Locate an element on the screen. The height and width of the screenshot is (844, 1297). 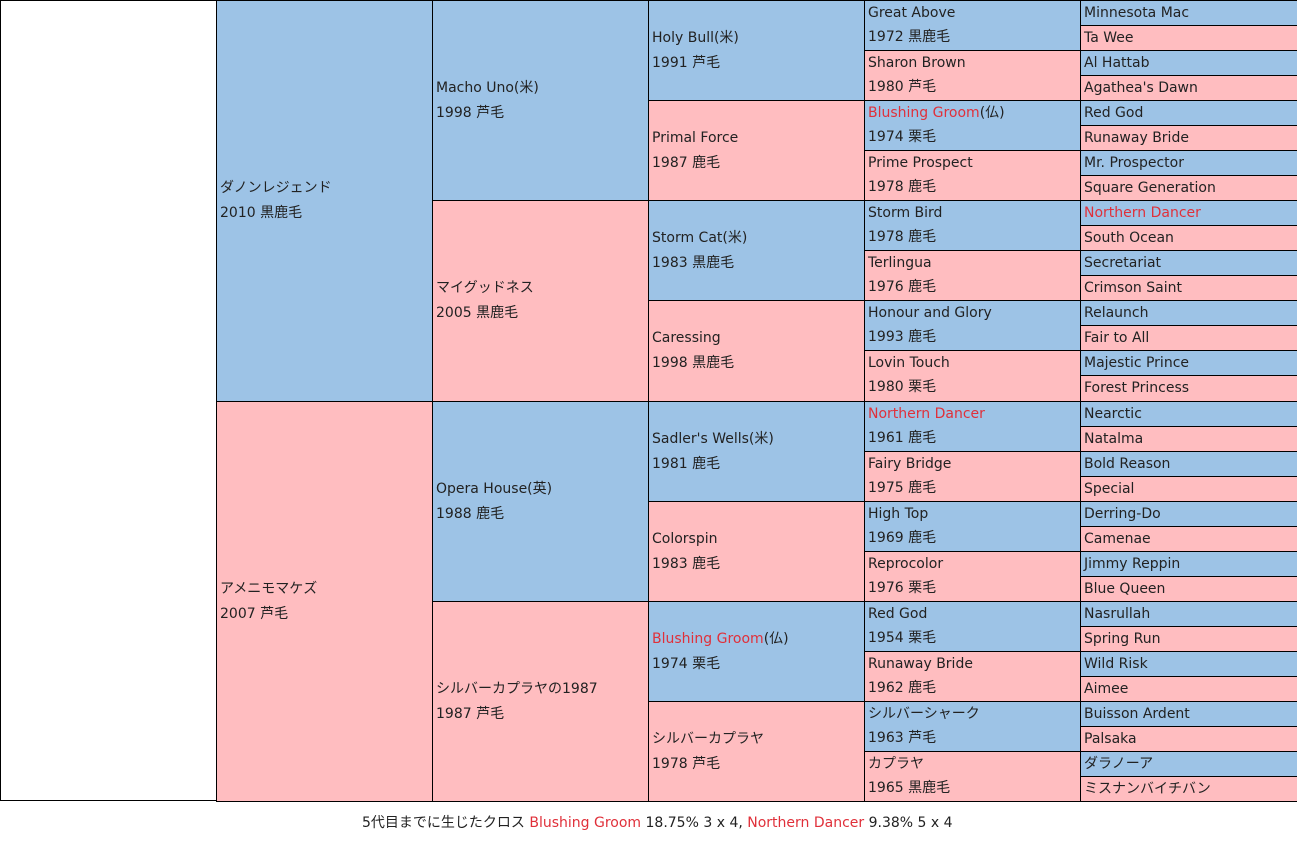
horse-birth-year-color: 1976 栗毛 is located at coordinates (902, 588).